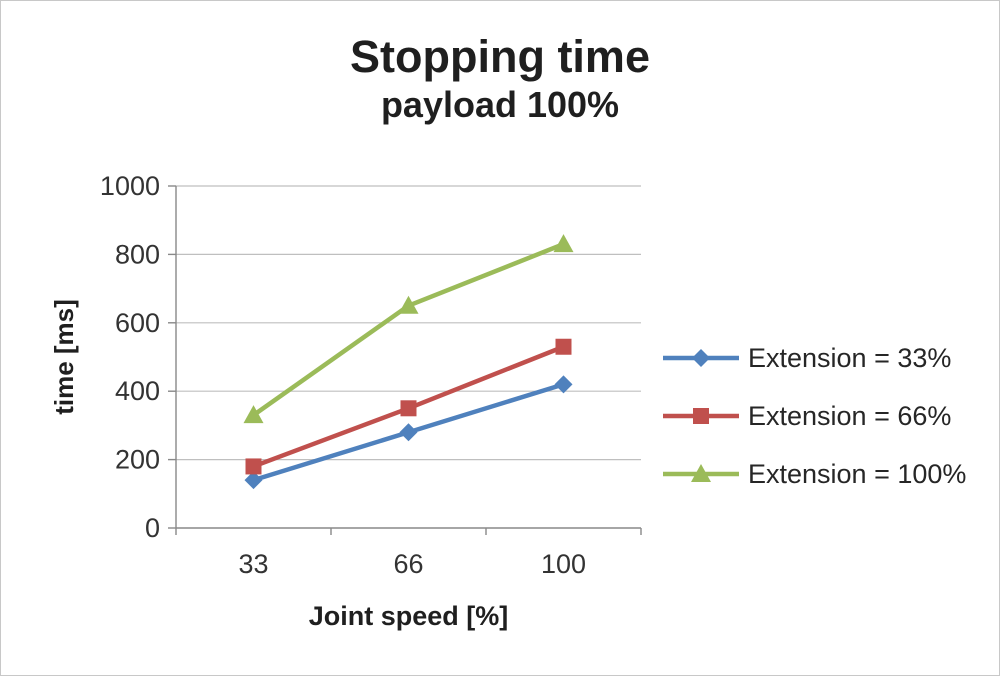 The image size is (1000, 676). What do you see at coordinates (563, 564) in the screenshot?
I see `x-tick-label: 100` at bounding box center [563, 564].